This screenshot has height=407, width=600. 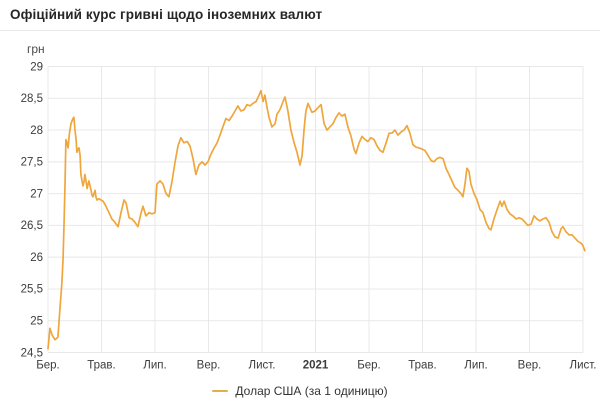 What do you see at coordinates (311, 391) in the screenshot?
I see `legend-label: Долар США (за 1 одиницю)` at bounding box center [311, 391].